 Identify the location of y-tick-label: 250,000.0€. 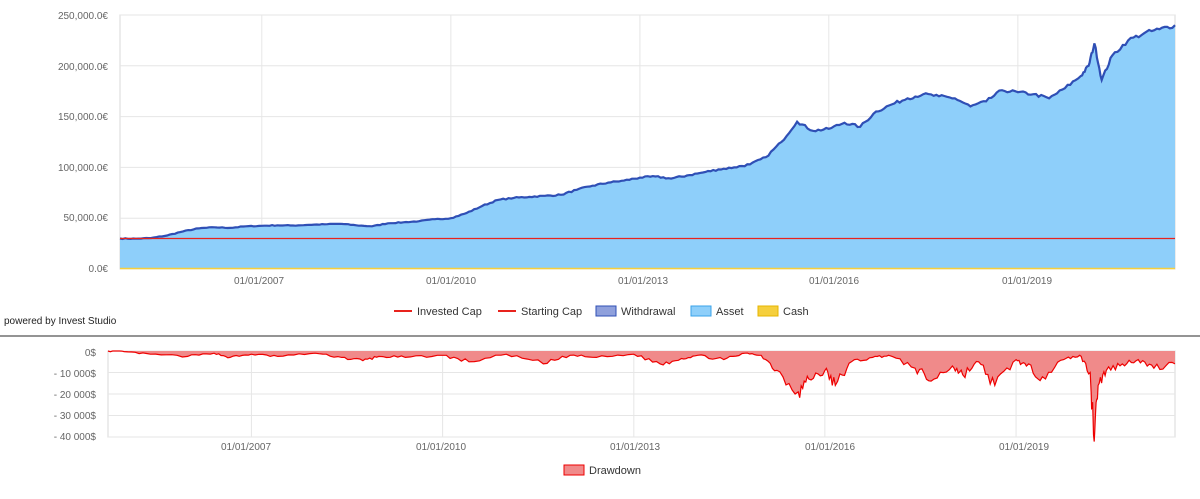
(83, 16).